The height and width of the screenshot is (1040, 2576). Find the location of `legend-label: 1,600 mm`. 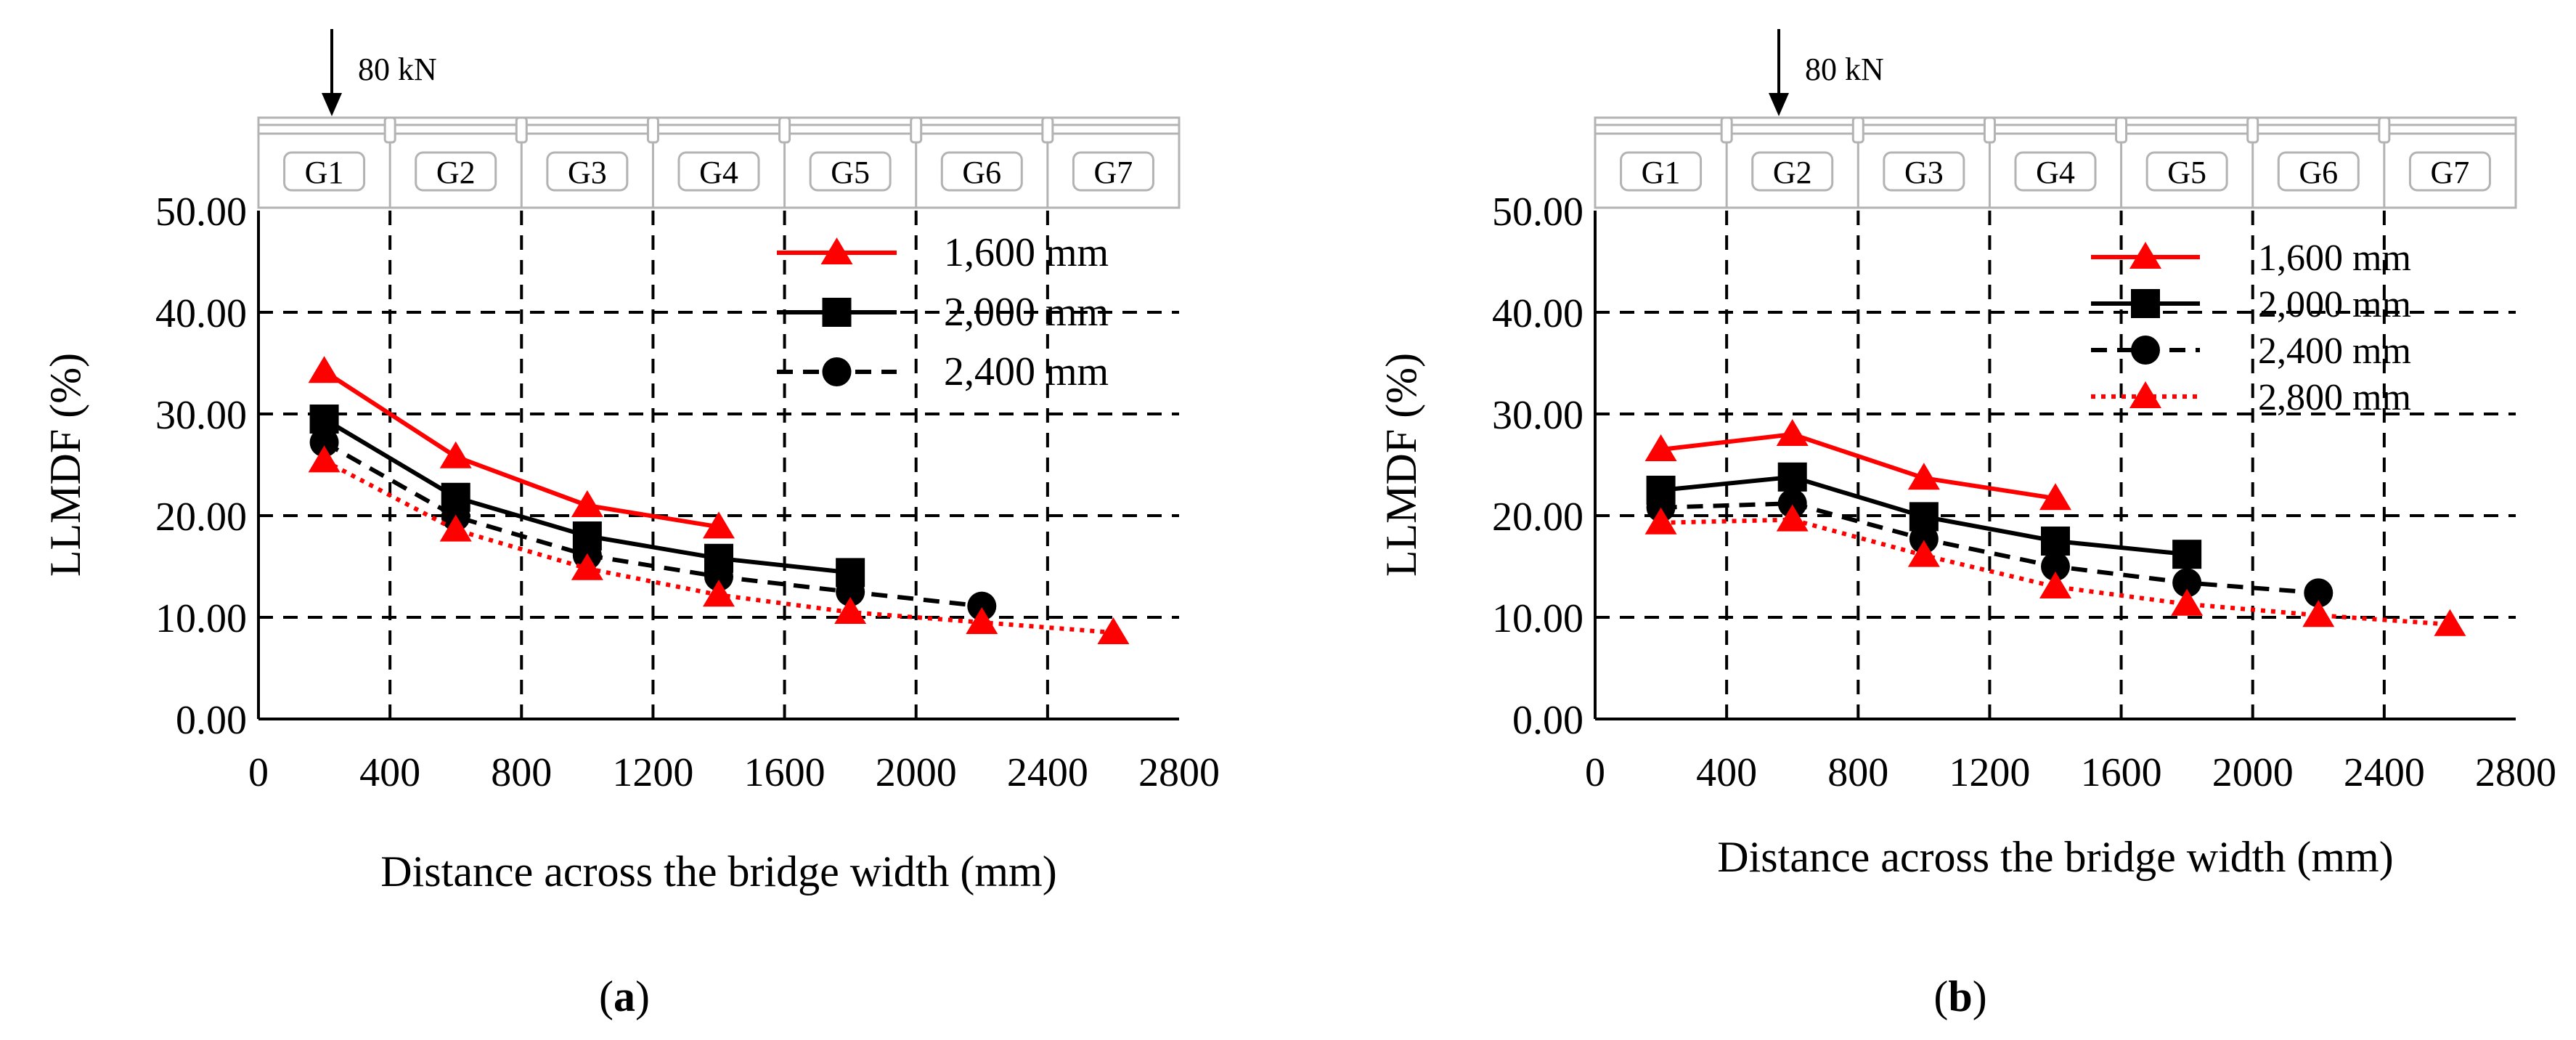

legend-label: 1,600 mm is located at coordinates (2334, 258).